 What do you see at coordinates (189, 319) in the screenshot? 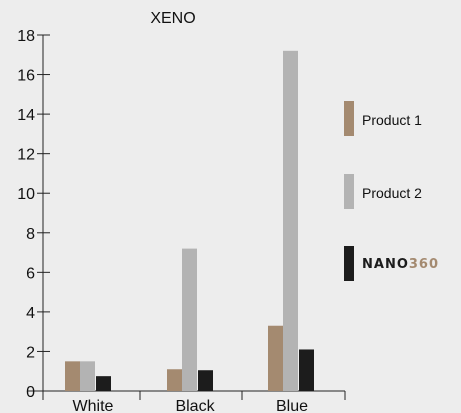
I see `bar-product-2-black` at bounding box center [189, 319].